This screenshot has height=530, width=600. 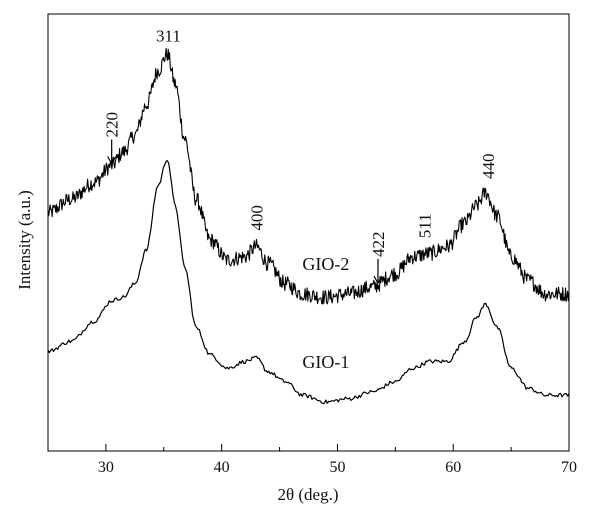 What do you see at coordinates (256, 218) in the screenshot?
I see `peak-label-400: 400` at bounding box center [256, 218].